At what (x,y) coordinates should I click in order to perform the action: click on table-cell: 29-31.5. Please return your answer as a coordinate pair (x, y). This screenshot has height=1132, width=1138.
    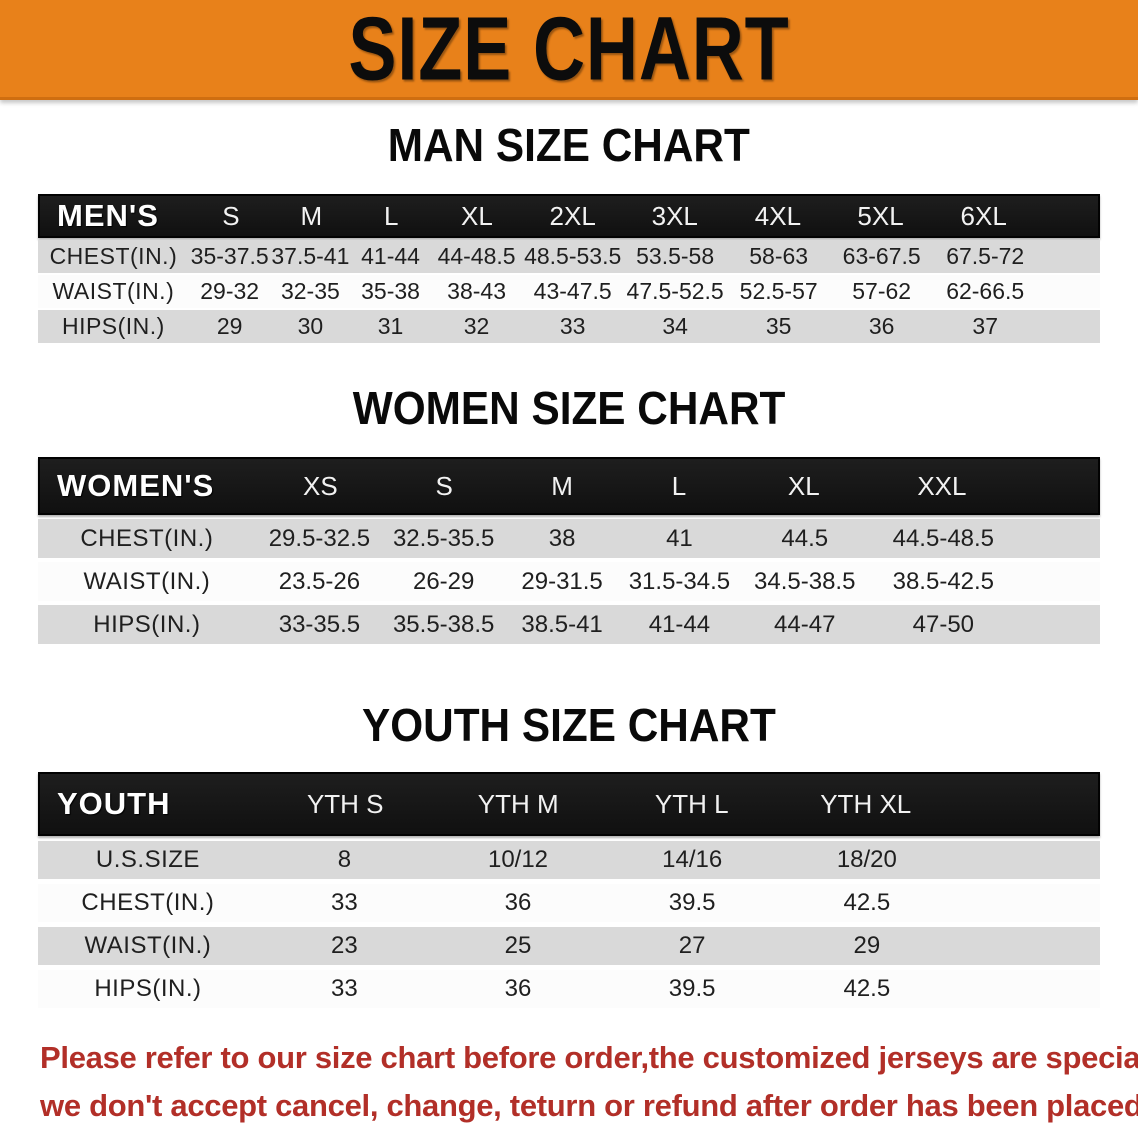
    Looking at the image, I should click on (562, 581).